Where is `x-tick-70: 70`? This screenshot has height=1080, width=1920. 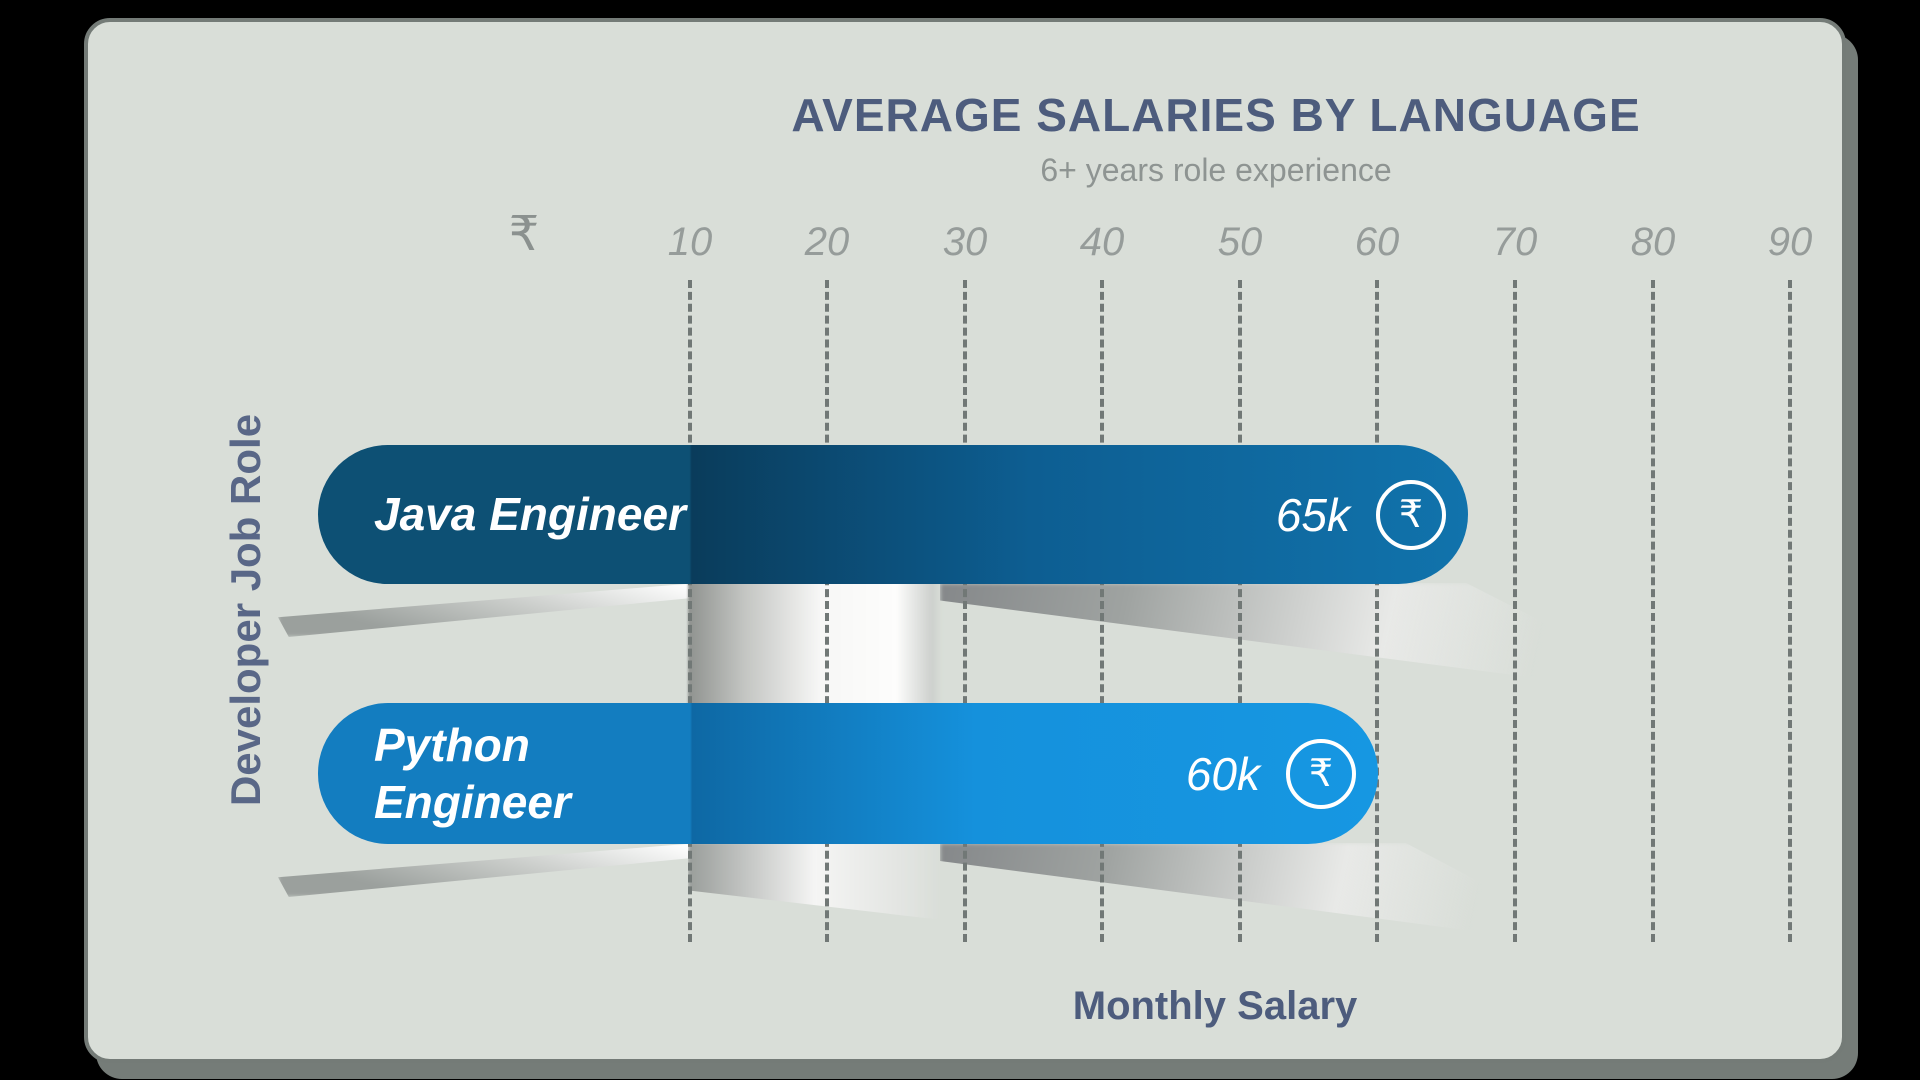
x-tick-70: 70 is located at coordinates (1515, 242).